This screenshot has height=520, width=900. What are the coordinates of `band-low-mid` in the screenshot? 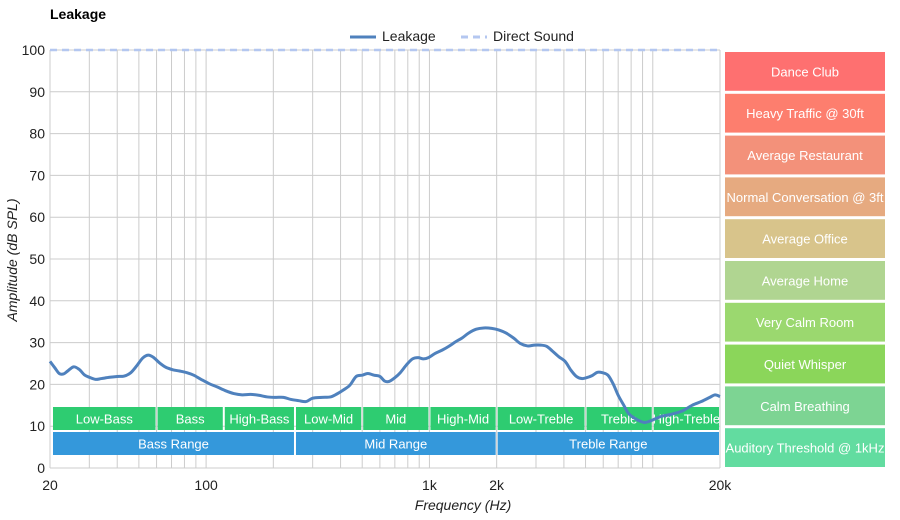 It's located at (328, 418).